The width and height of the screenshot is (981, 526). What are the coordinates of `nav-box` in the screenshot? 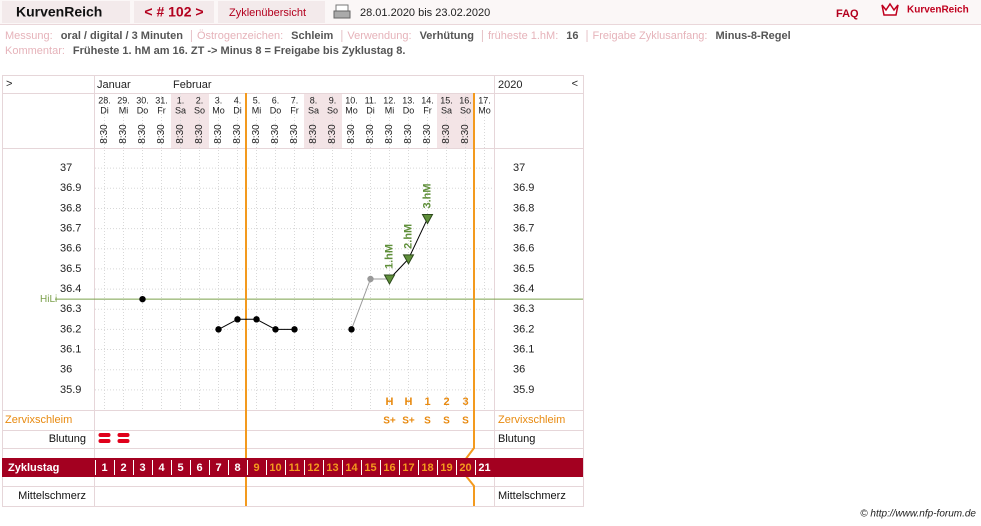 It's located at (174, 12).